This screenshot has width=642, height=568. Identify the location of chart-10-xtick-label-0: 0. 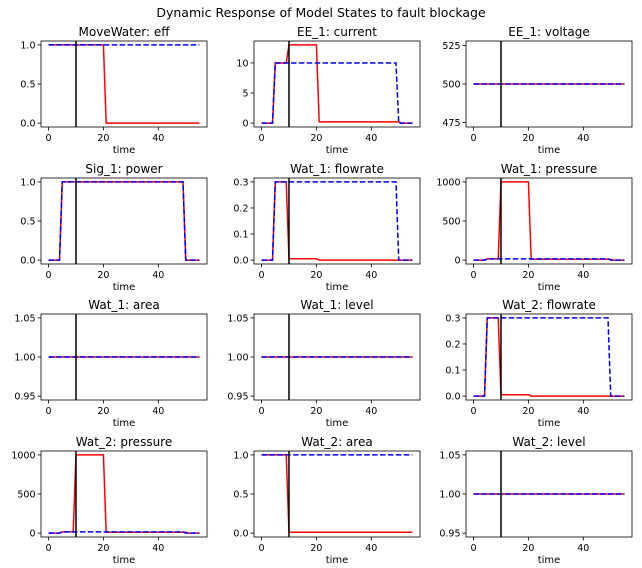
(262, 548).